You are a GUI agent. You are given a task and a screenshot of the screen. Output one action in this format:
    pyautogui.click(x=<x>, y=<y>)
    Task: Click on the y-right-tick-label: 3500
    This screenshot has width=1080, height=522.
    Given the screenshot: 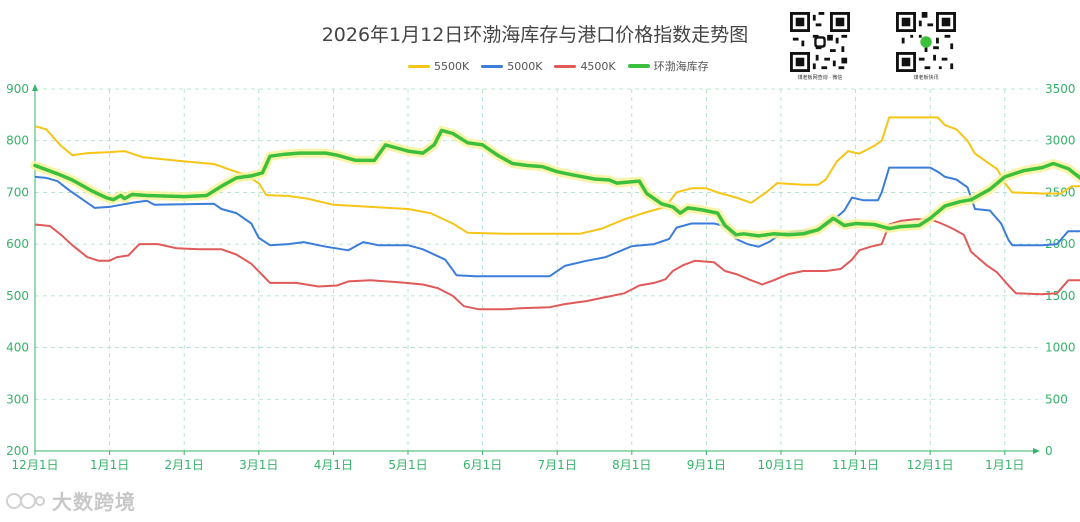 What is the action you would take?
    pyautogui.click(x=1060, y=89)
    